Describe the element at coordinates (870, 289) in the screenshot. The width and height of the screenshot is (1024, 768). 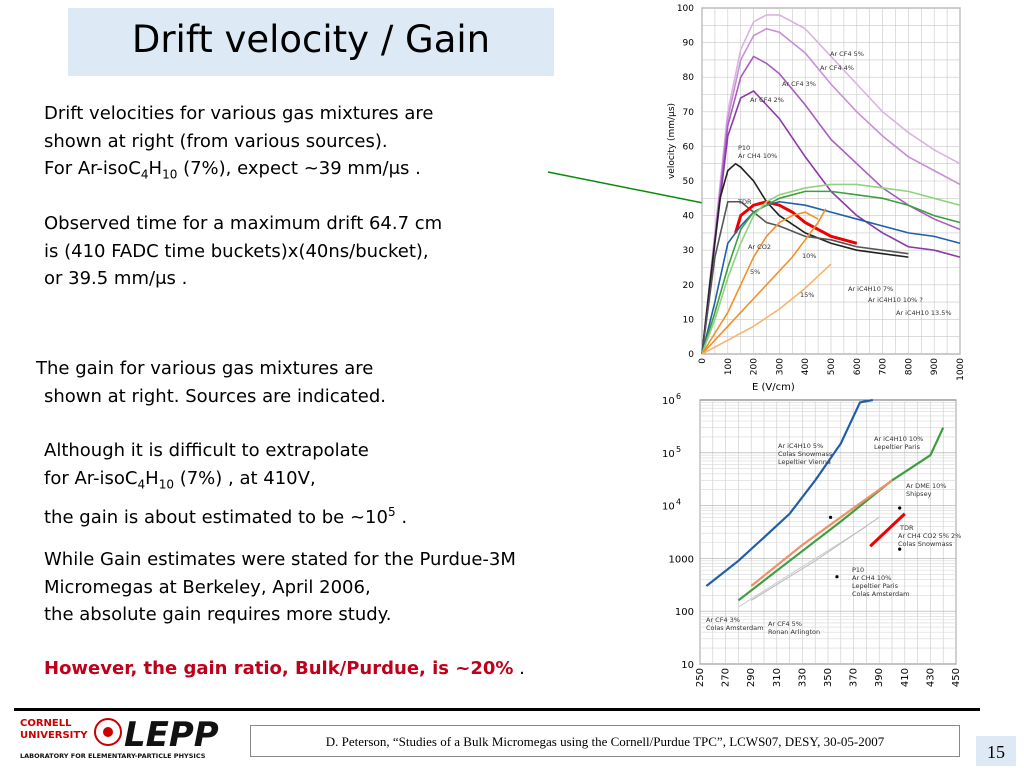
I see `chart-annotation: Ar iC4H10 7%` at that location.